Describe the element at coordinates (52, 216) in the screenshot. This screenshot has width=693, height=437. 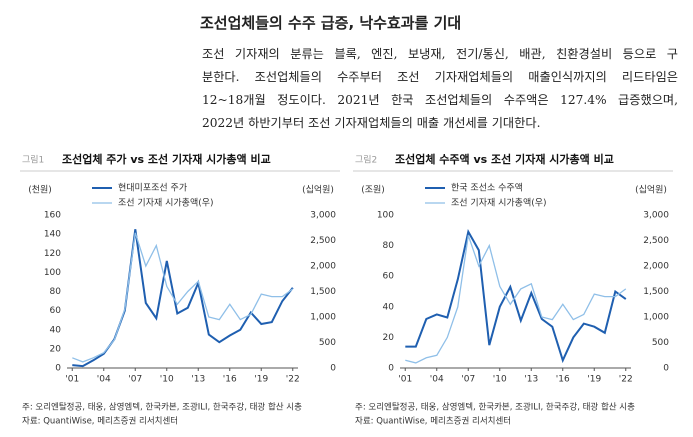
I see `y-tick-label: 160` at that location.